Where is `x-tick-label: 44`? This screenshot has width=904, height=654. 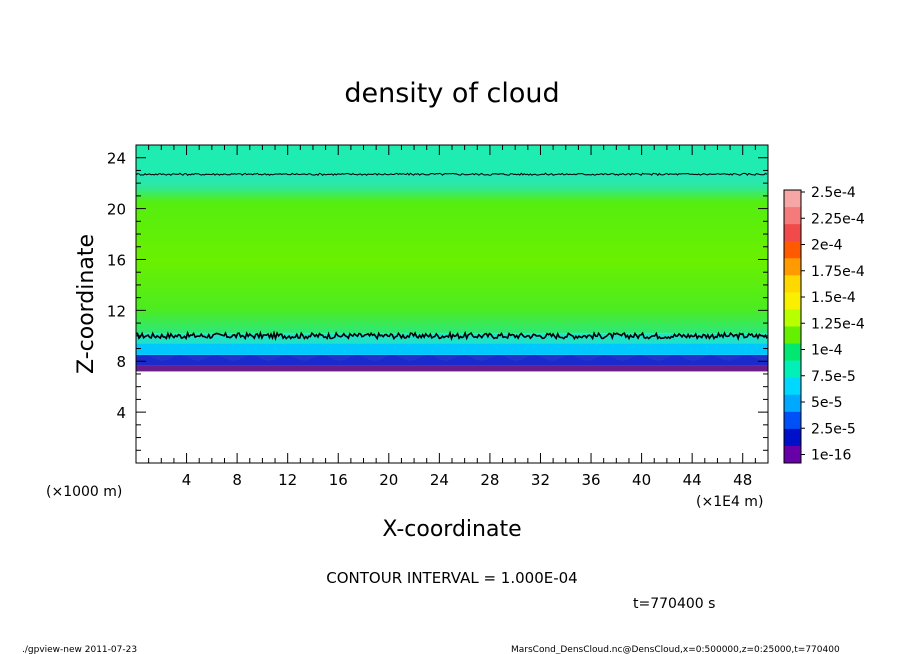
x-tick-label: 44 is located at coordinates (692, 480).